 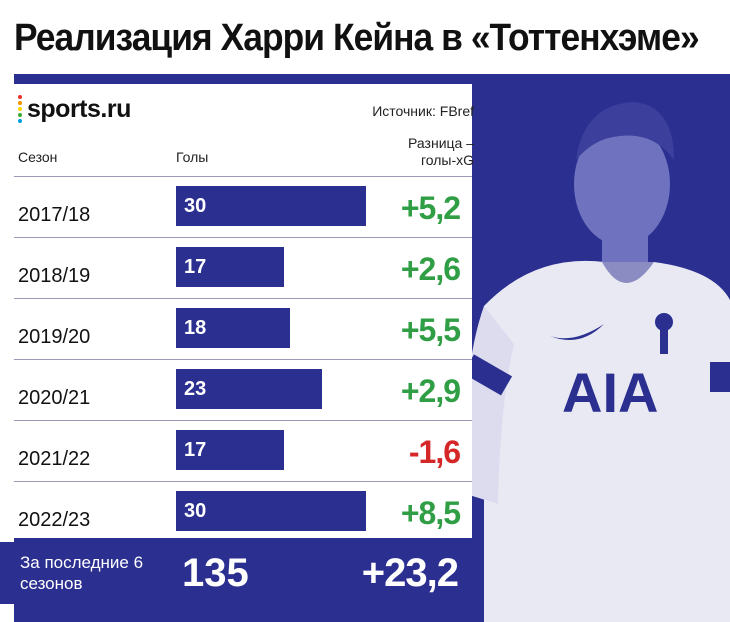 What do you see at coordinates (249, 389) in the screenshot?
I see `goals-bar: 23` at bounding box center [249, 389].